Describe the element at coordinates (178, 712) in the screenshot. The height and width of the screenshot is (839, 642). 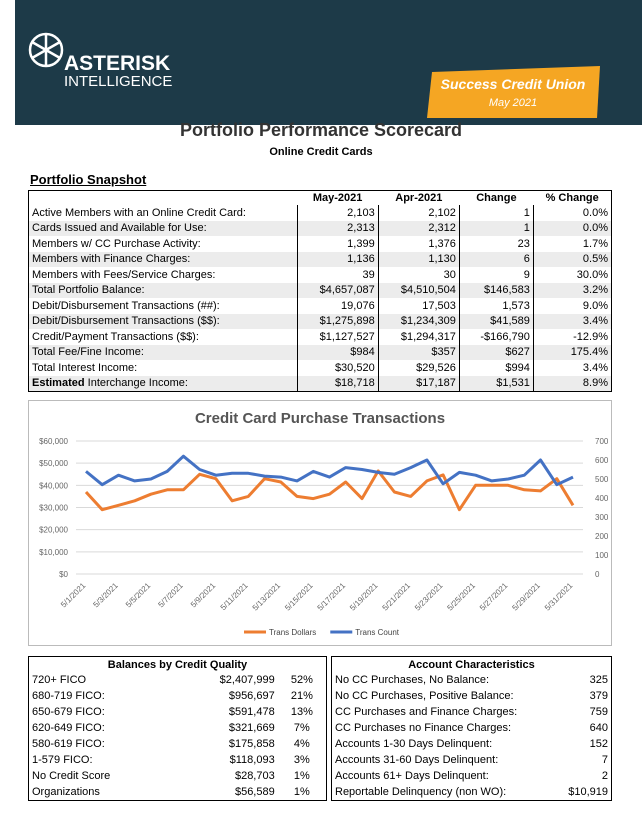
I see `row: 650-679 FICO: $591,478 13%` at that location.